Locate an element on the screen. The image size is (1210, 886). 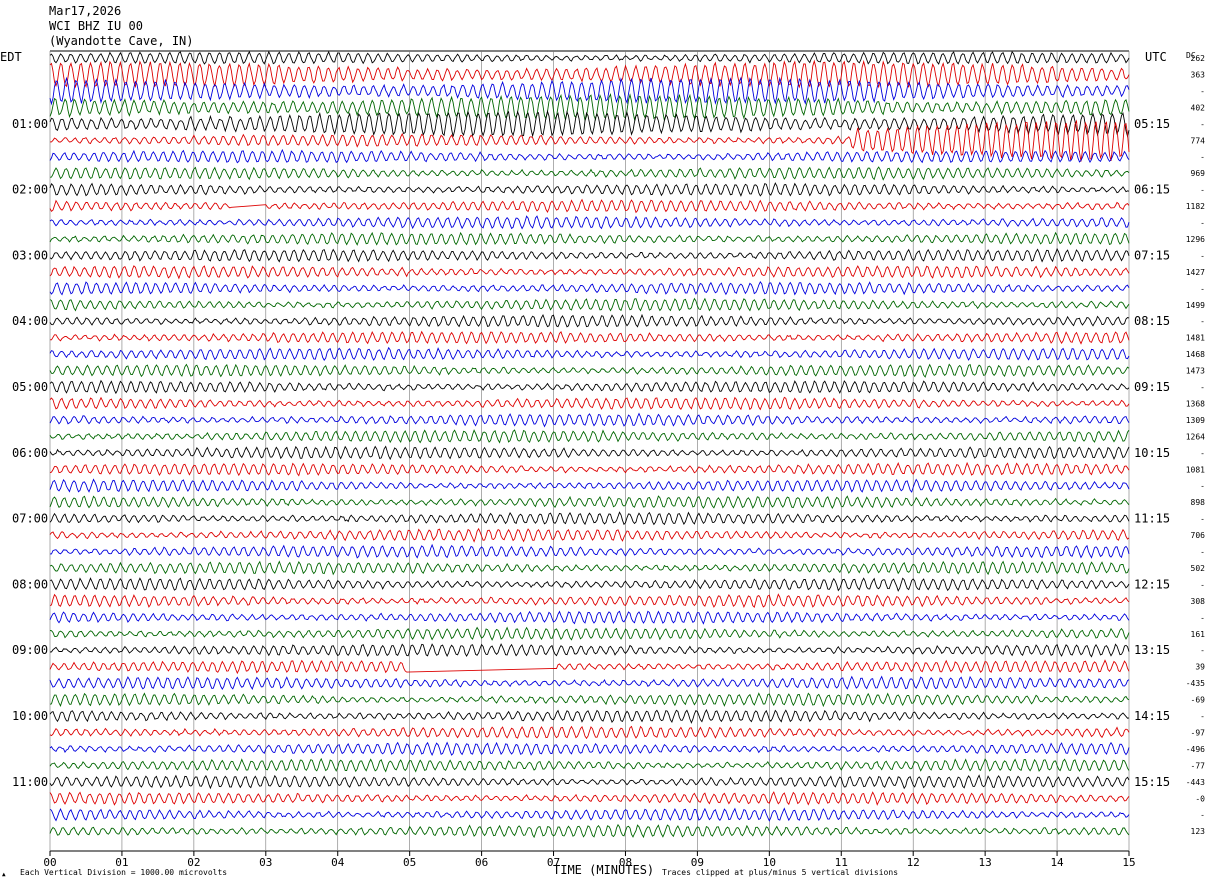
dc-offset-value: 774 is located at coordinates (1198, 140).